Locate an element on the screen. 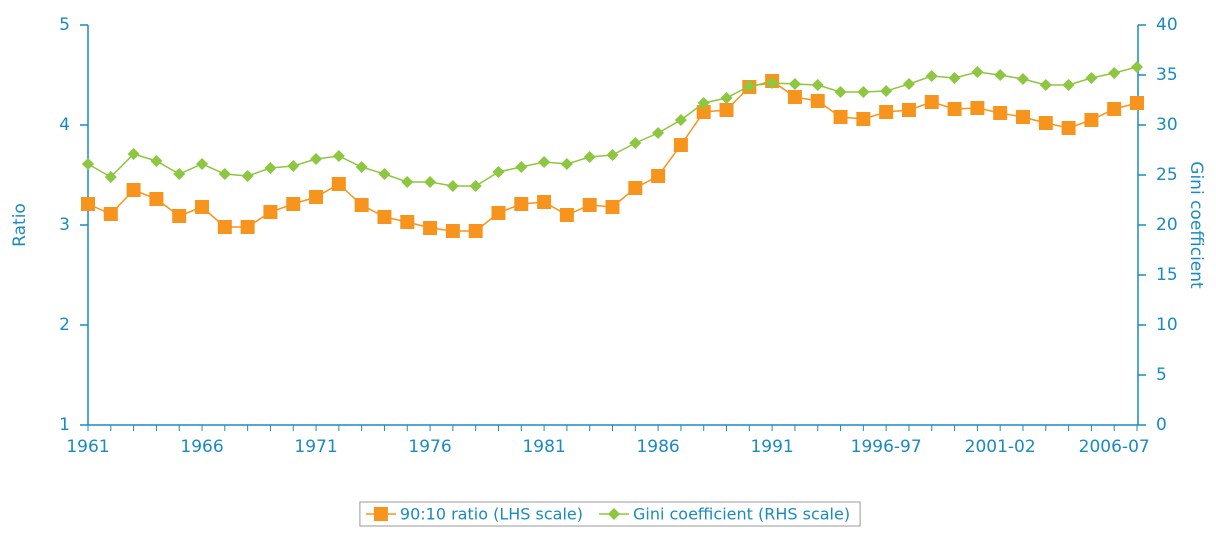  y2-tick-label: 0 is located at coordinates (1161, 425).